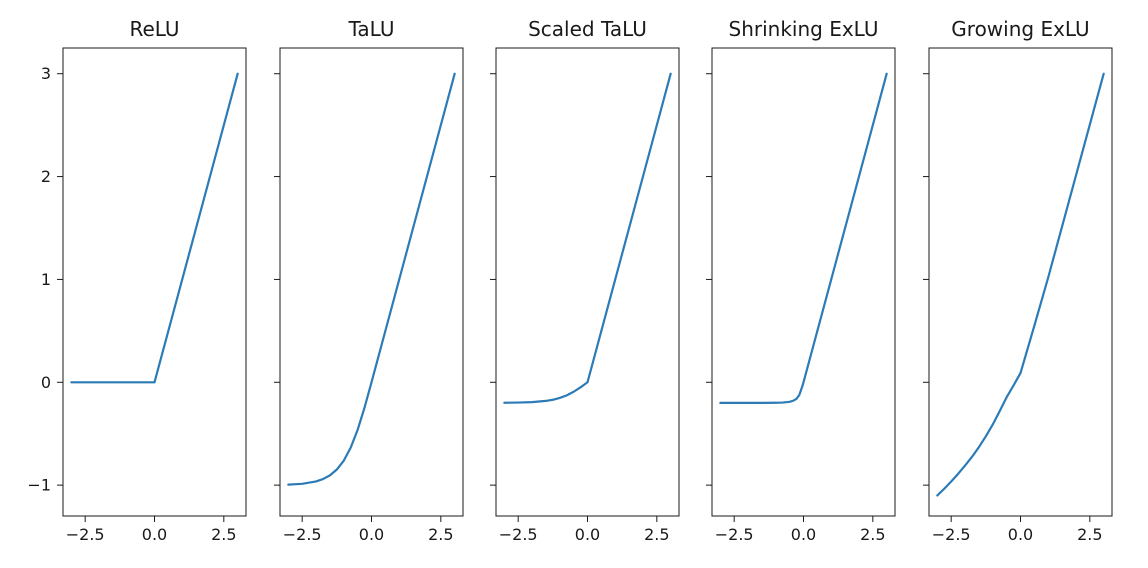 The image size is (1148, 568). Describe the element at coordinates (46, 73) in the screenshot. I see `y-tick-label: 3` at that location.